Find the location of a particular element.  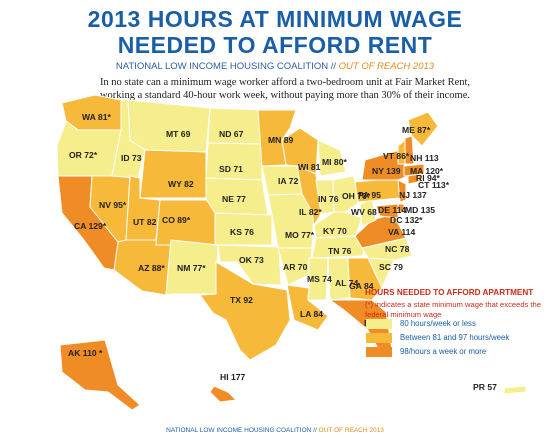

state-label-nh: NH 113 is located at coordinates (424, 158).